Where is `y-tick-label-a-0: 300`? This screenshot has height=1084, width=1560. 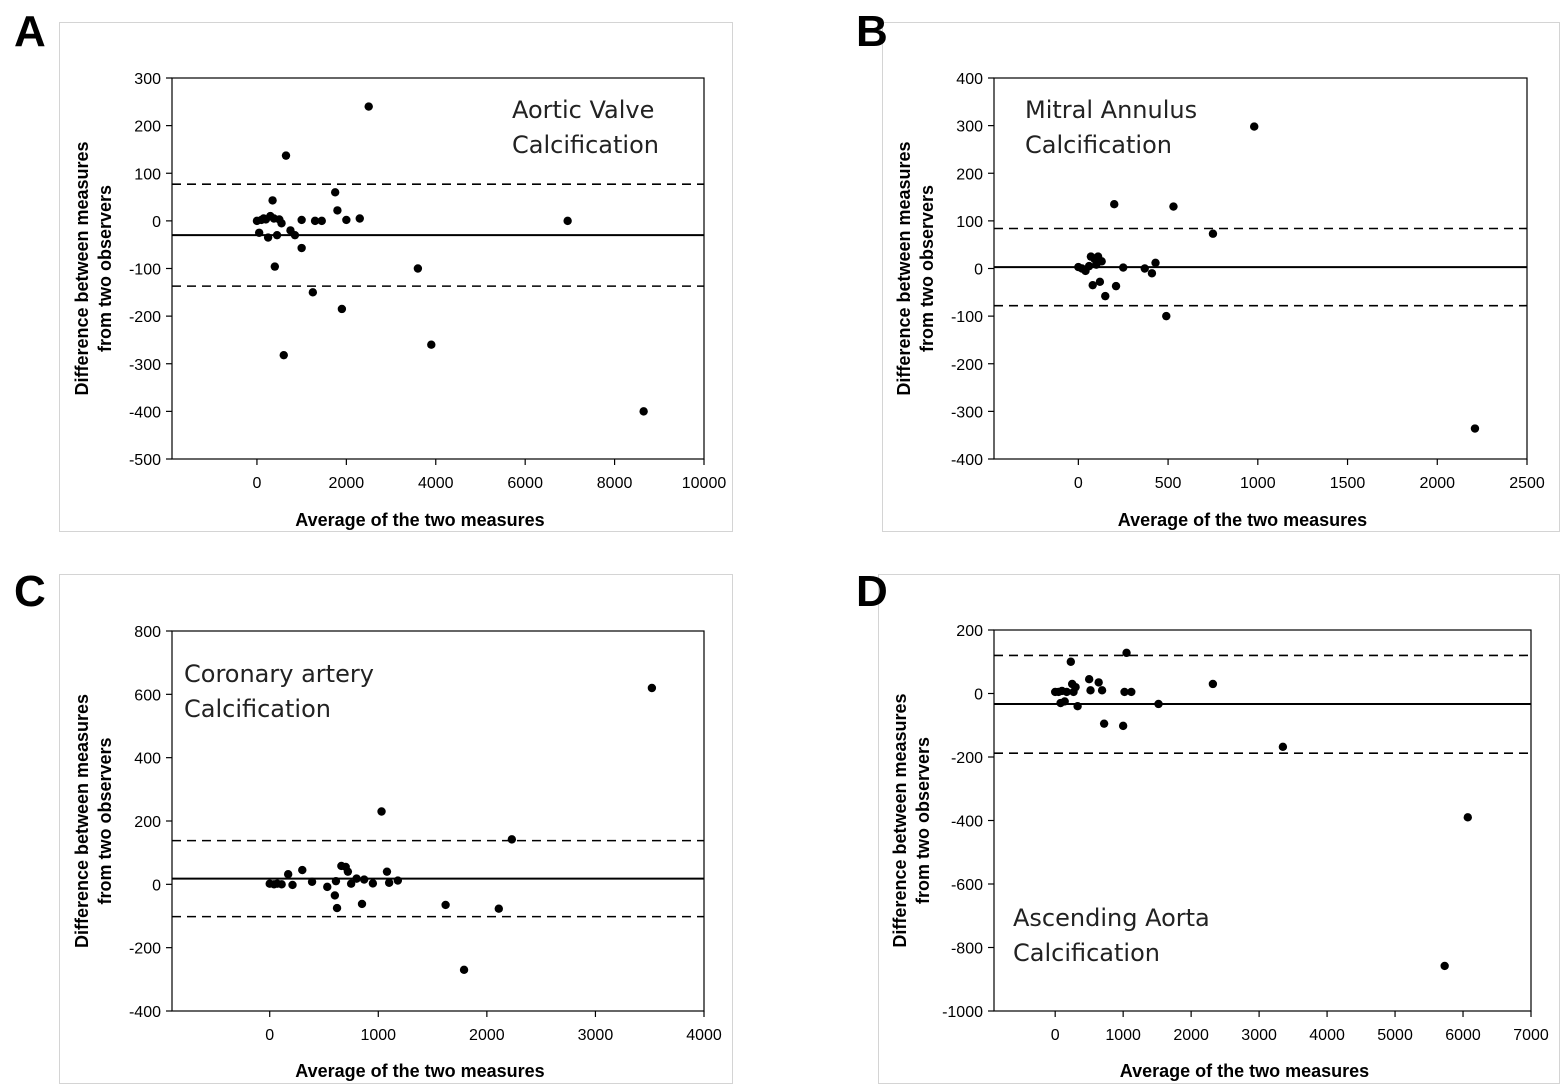 y-tick-label-a-0: 300 is located at coordinates (147, 79).